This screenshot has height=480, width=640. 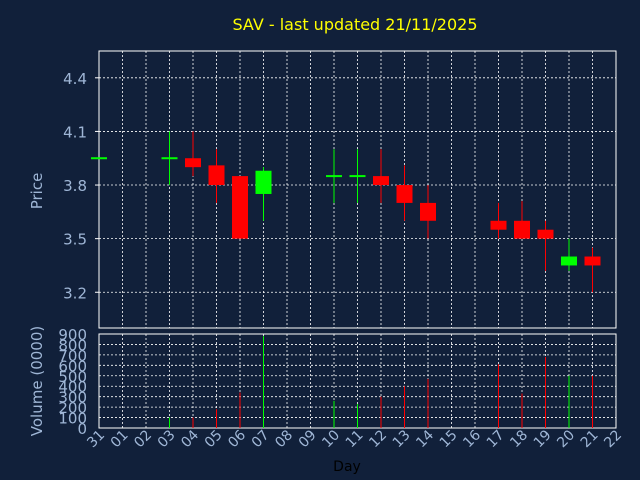 I want to click on volume-tick-label: 300, so click(x=72, y=398).